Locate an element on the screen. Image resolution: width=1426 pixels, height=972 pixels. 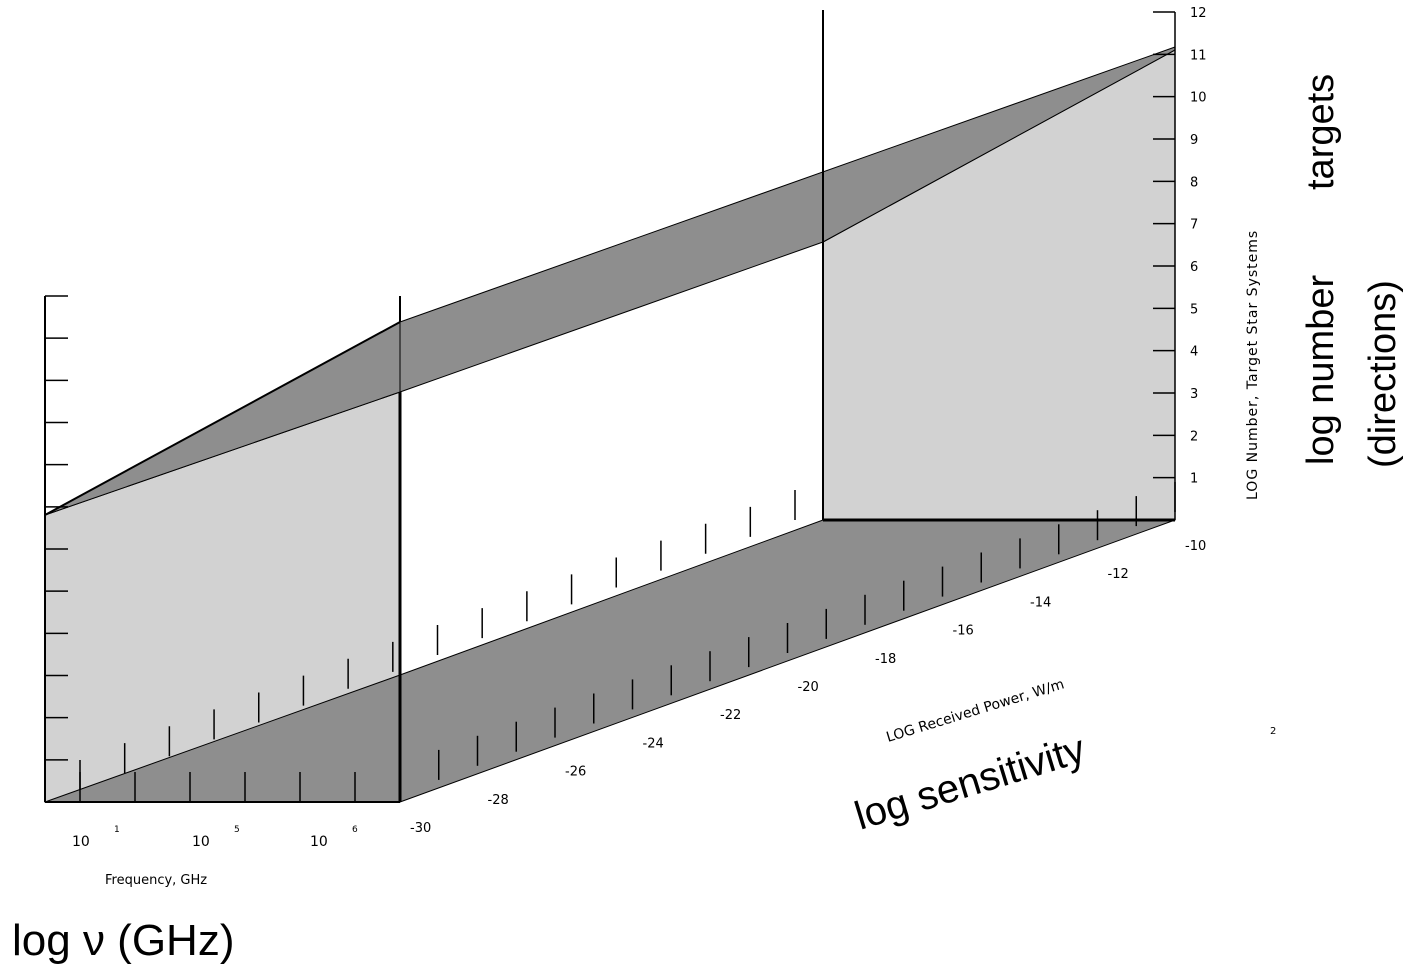
annotation-targets: targets is located at coordinates (1321, 132).